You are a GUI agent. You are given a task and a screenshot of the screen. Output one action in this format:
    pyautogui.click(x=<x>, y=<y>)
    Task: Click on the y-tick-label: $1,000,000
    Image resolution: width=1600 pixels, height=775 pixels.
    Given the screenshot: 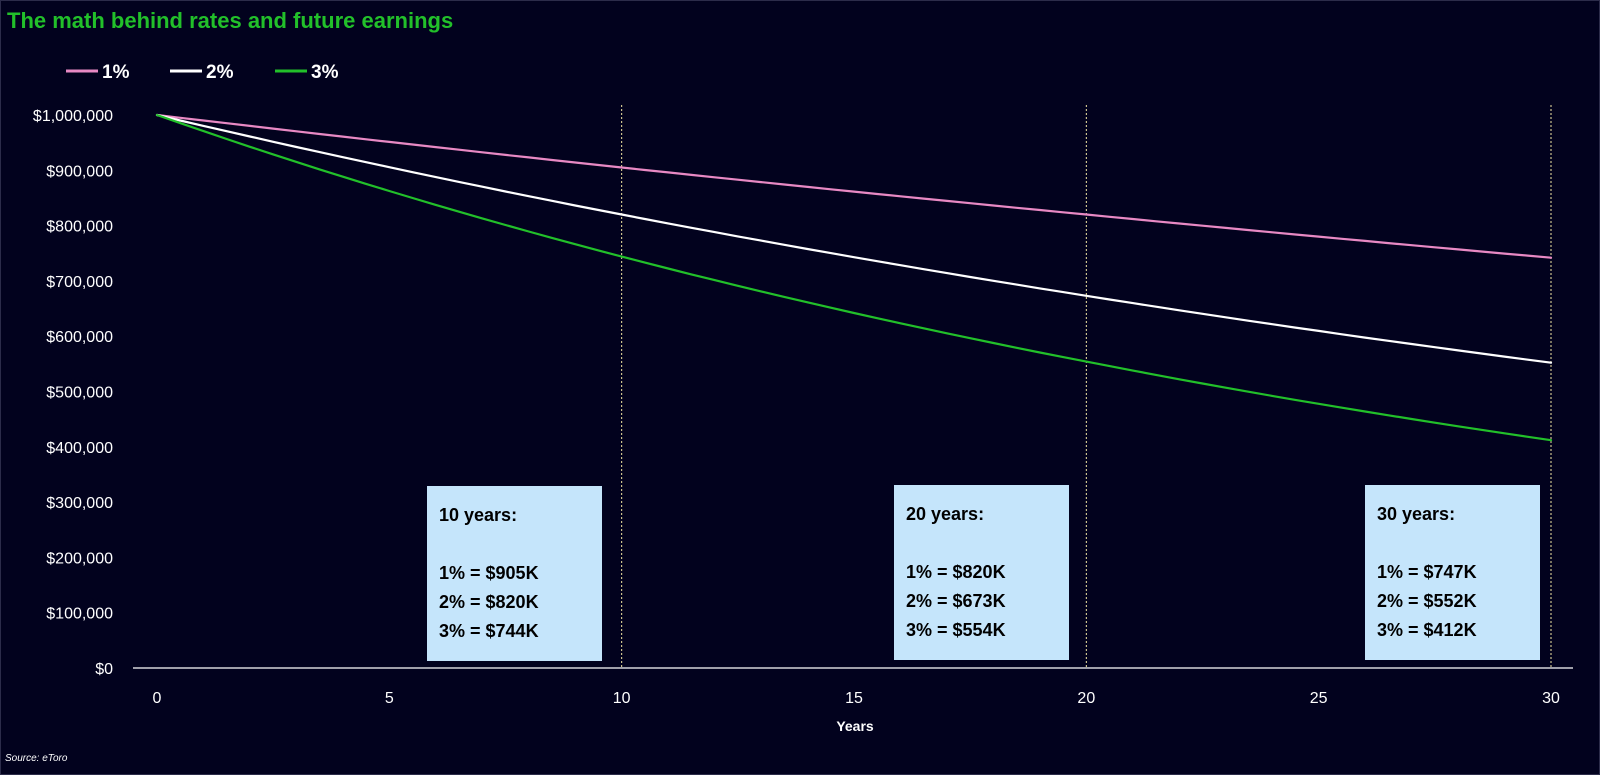 What is the action you would take?
    pyautogui.click(x=73, y=116)
    